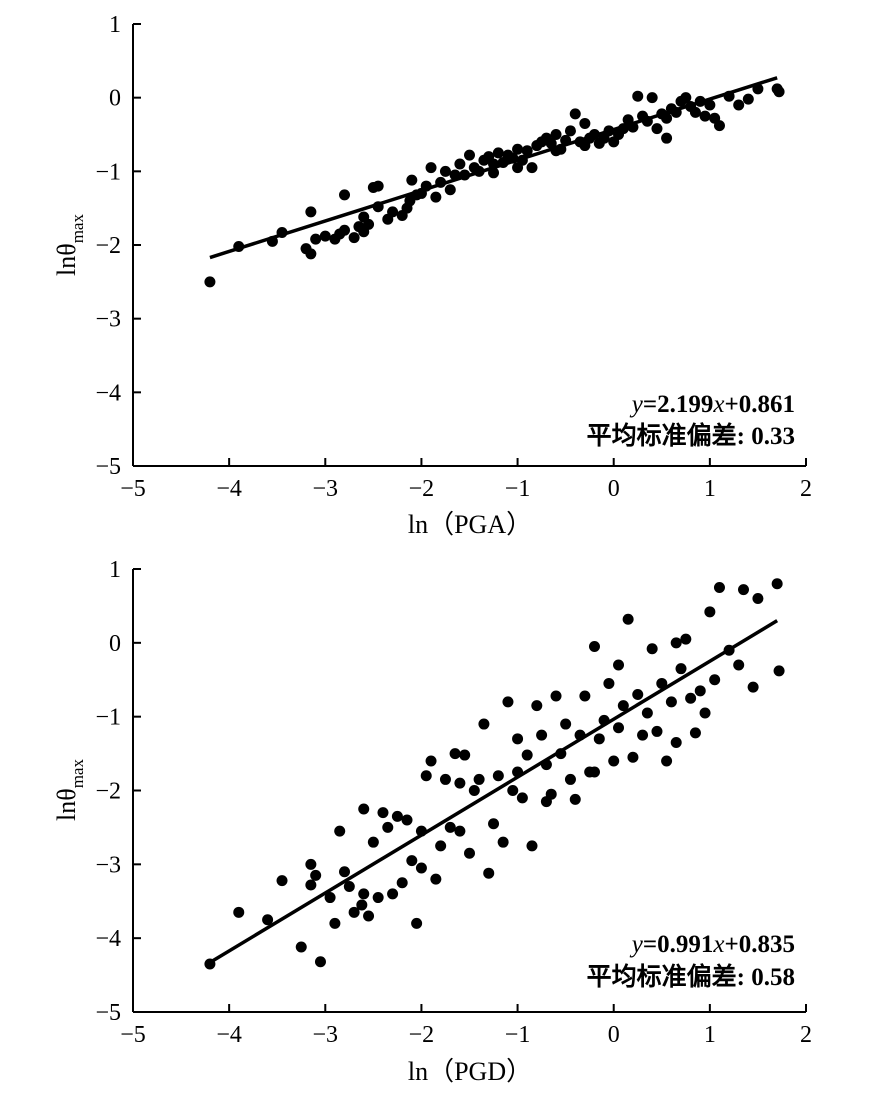 The width and height of the screenshot is (875, 1098). Describe the element at coordinates (108, 718) in the screenshot. I see `y-tick-label: −1` at that location.